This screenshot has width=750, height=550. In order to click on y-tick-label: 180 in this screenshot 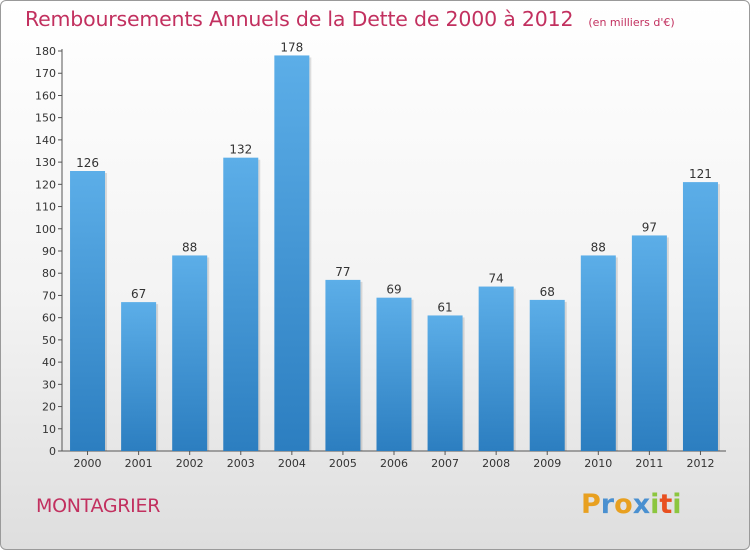, I will do `click(45, 51)`.